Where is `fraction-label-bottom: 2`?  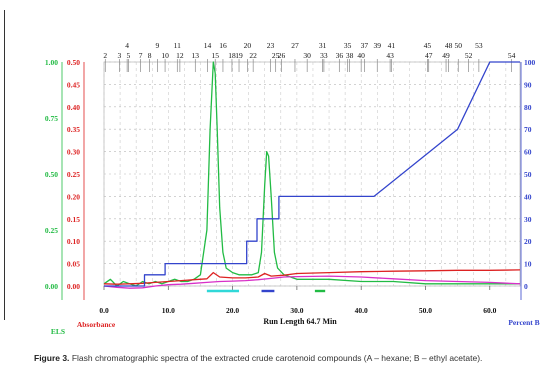 fraction-label-bottom: 2 is located at coordinates (105, 55).